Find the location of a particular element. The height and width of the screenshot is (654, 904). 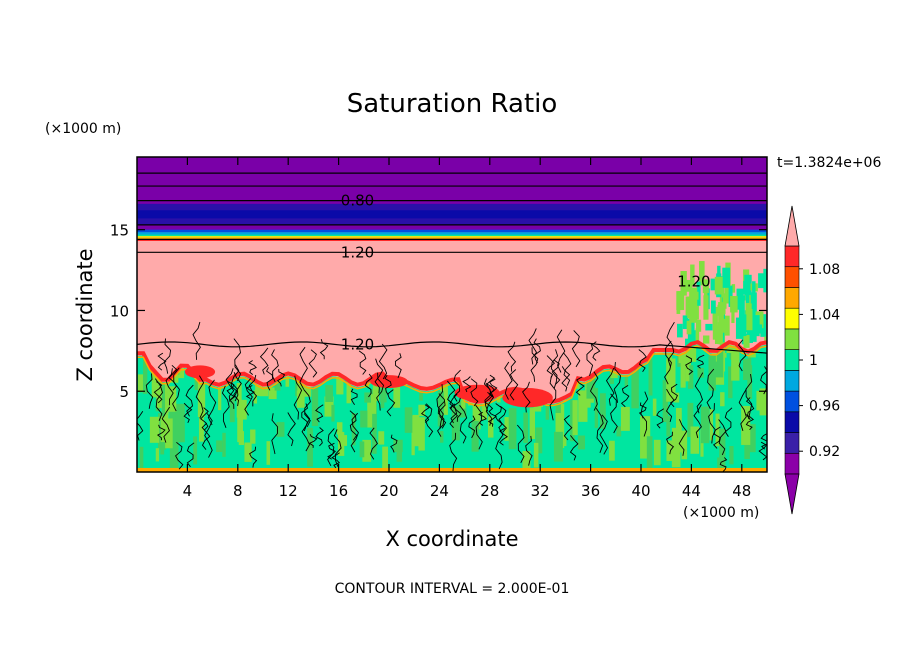

colorbar-over-arrow is located at coordinates (792, 226).